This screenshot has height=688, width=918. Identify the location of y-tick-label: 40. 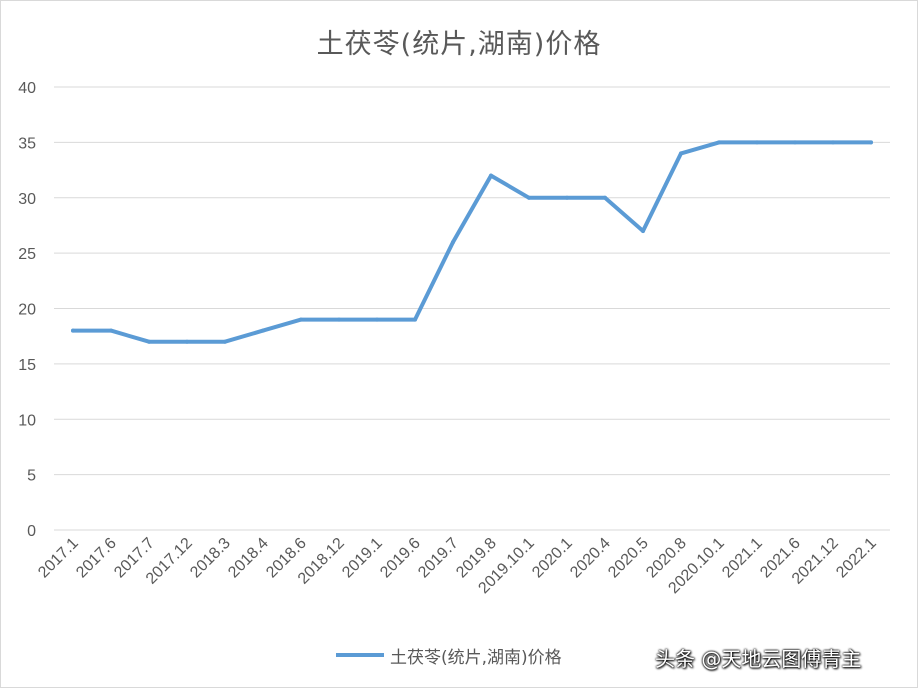
(27, 88).